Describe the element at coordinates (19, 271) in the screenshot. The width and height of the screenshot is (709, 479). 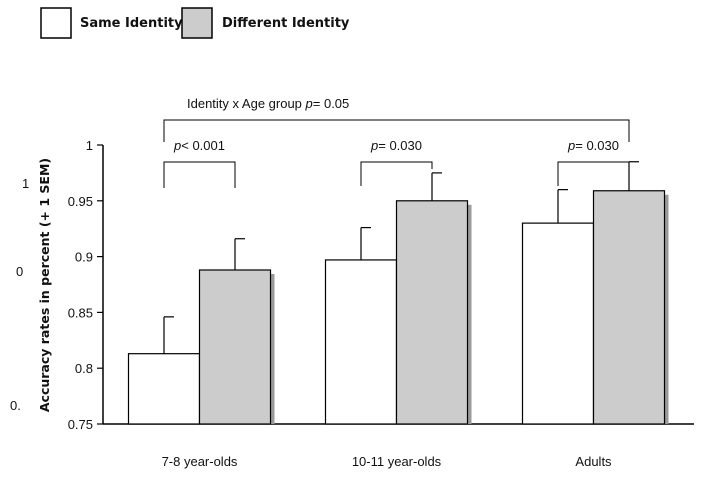
I see `stray-label-2: 0` at that location.